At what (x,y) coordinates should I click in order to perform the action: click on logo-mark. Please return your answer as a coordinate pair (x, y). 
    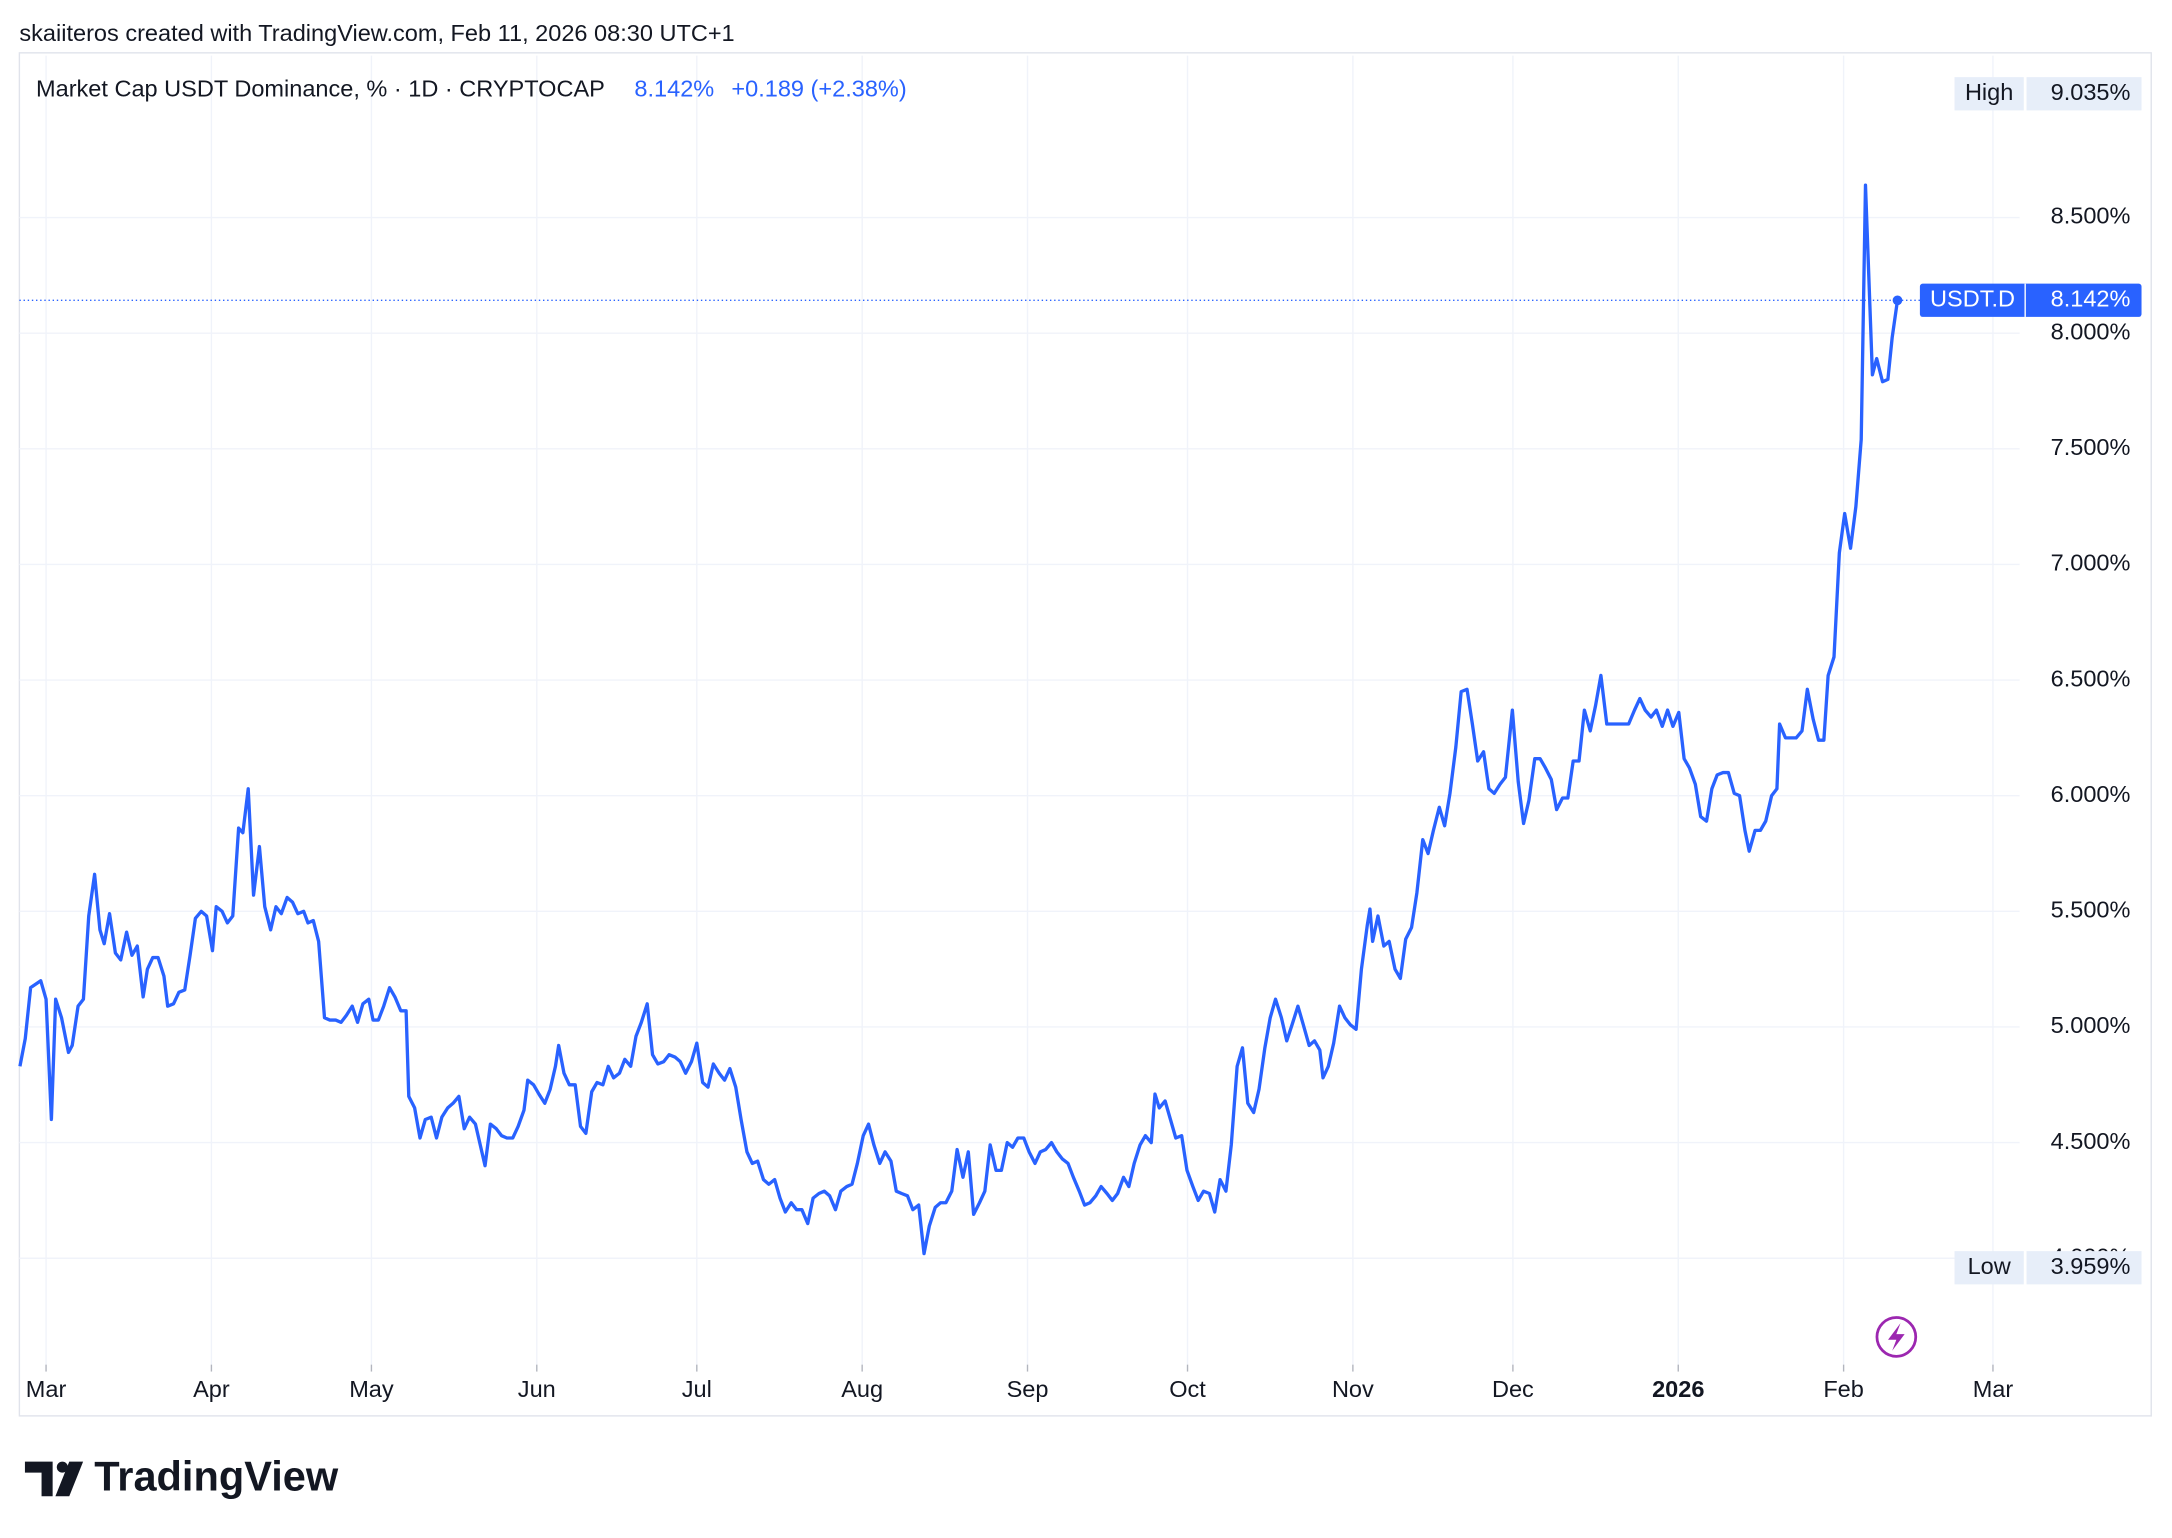
    Looking at the image, I should click on (38, 1479).